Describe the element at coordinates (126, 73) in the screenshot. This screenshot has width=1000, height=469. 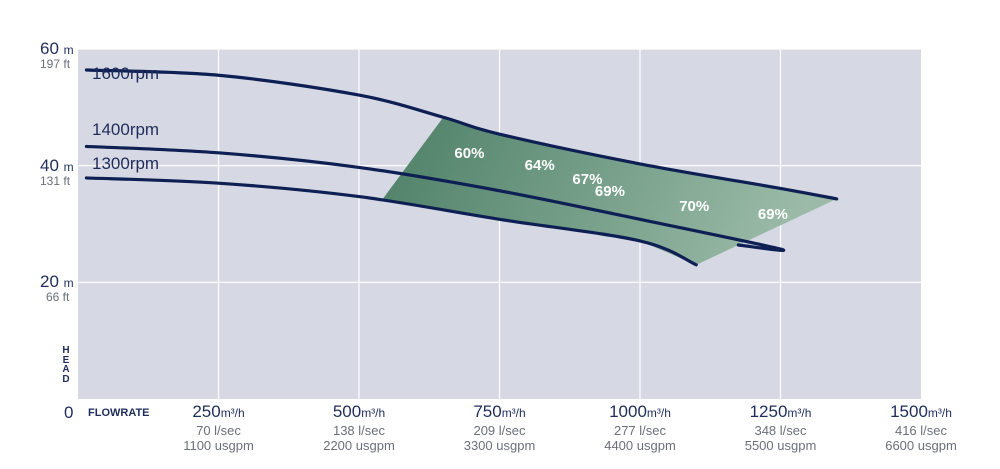
I see `series-label-1600rpm: 1600rpm` at that location.